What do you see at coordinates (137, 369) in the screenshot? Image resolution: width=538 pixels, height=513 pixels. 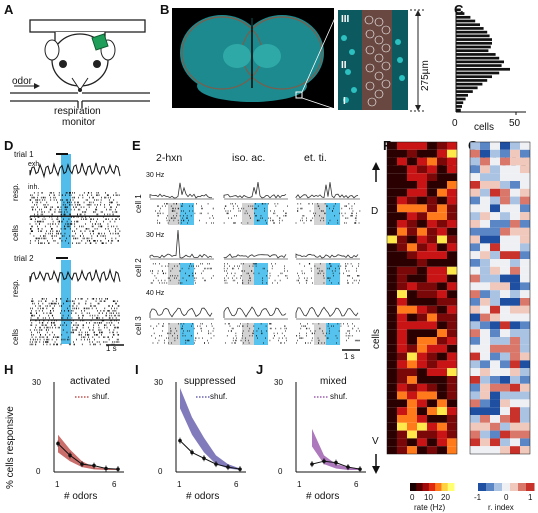 I see `panel-label-i: I` at bounding box center [137, 369].